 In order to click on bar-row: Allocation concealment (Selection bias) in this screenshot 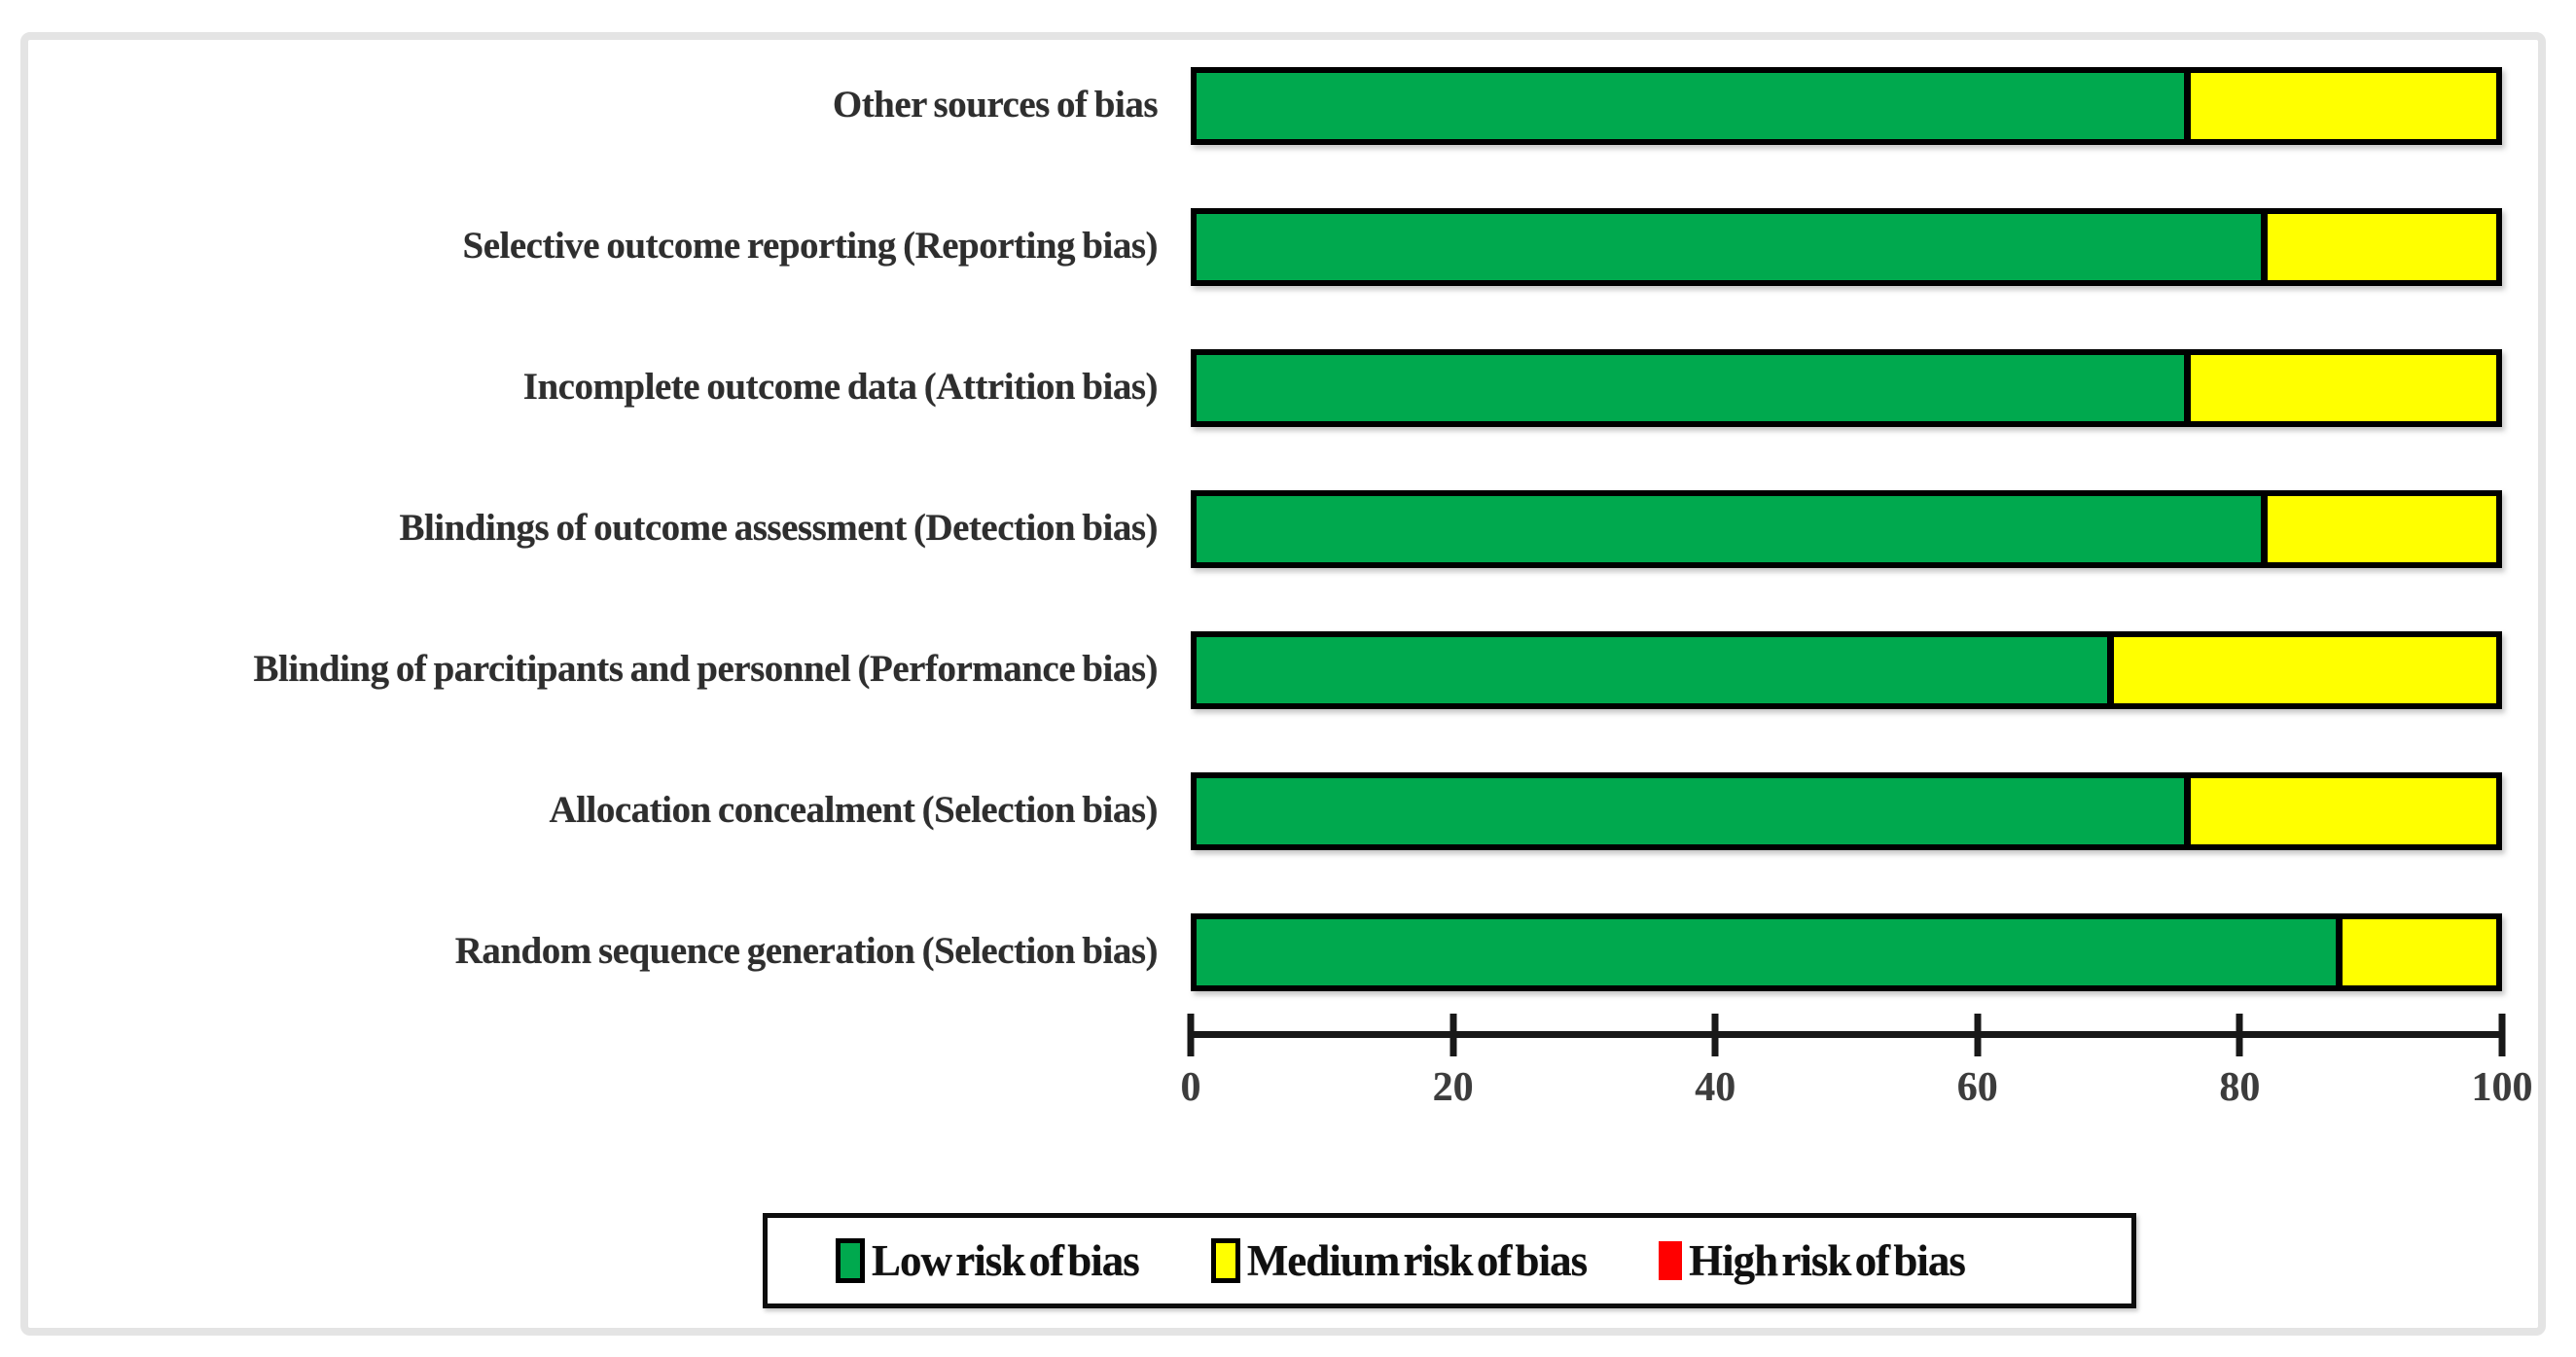, I will do `click(1288, 810)`.